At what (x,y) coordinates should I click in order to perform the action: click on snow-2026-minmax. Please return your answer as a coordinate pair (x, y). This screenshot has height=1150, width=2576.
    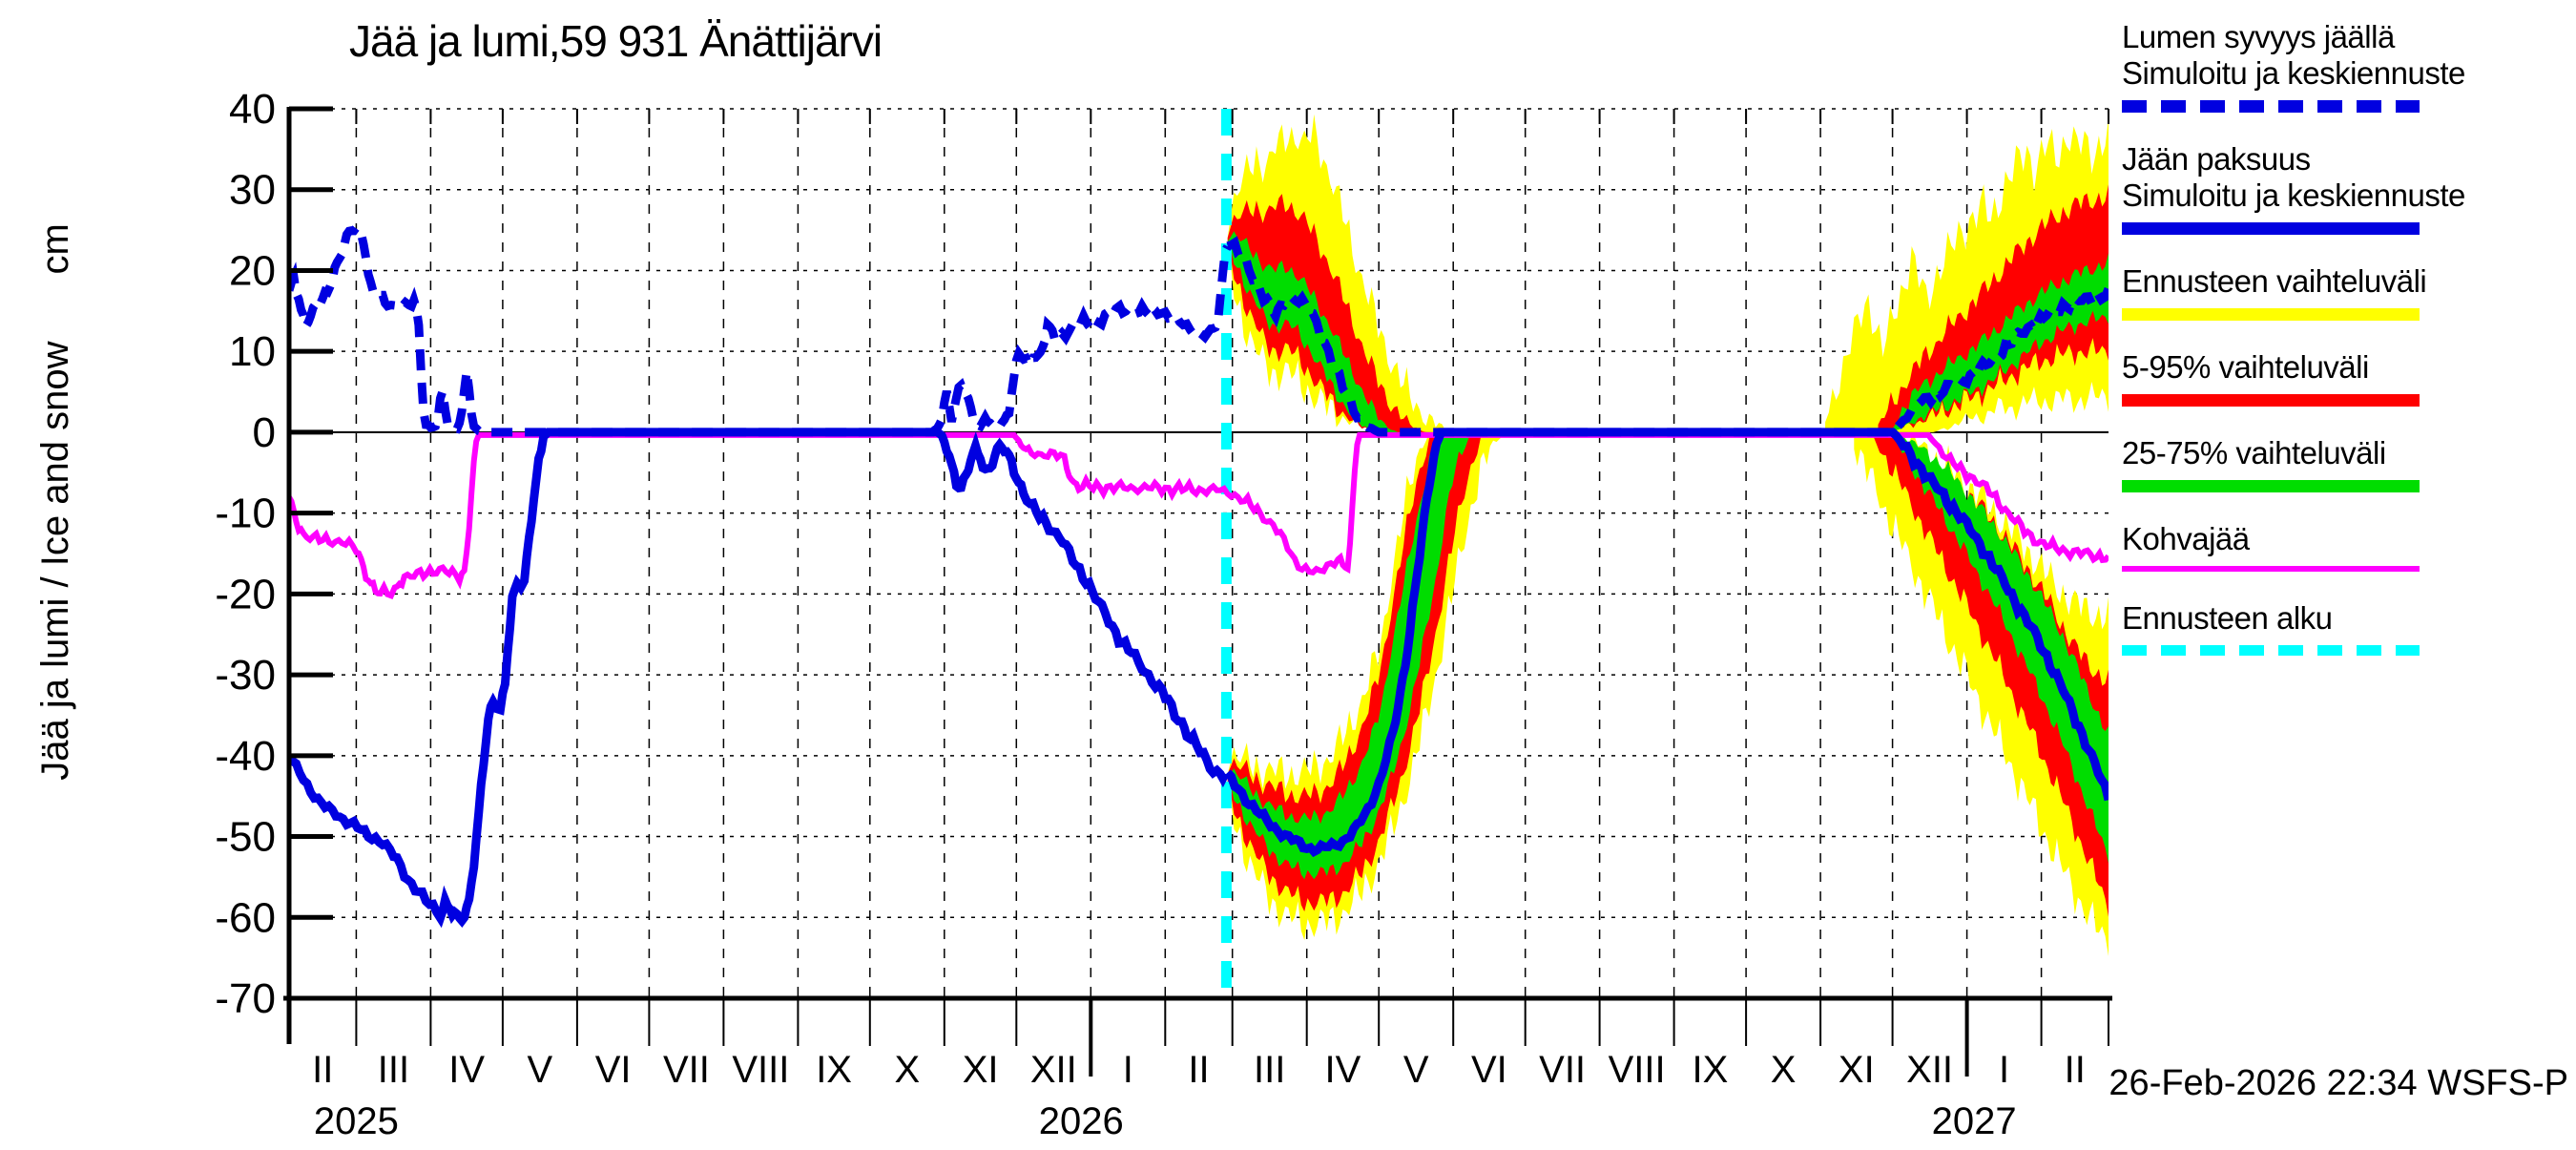
    Looking at the image, I should click on (1341, 273).